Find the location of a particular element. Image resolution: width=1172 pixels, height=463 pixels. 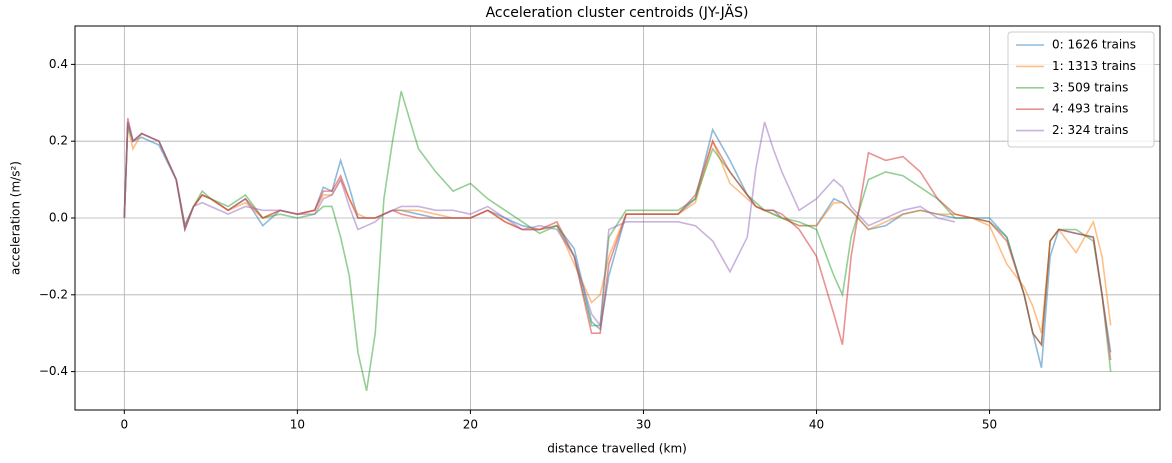

legend-box is located at coordinates (1081, 89).